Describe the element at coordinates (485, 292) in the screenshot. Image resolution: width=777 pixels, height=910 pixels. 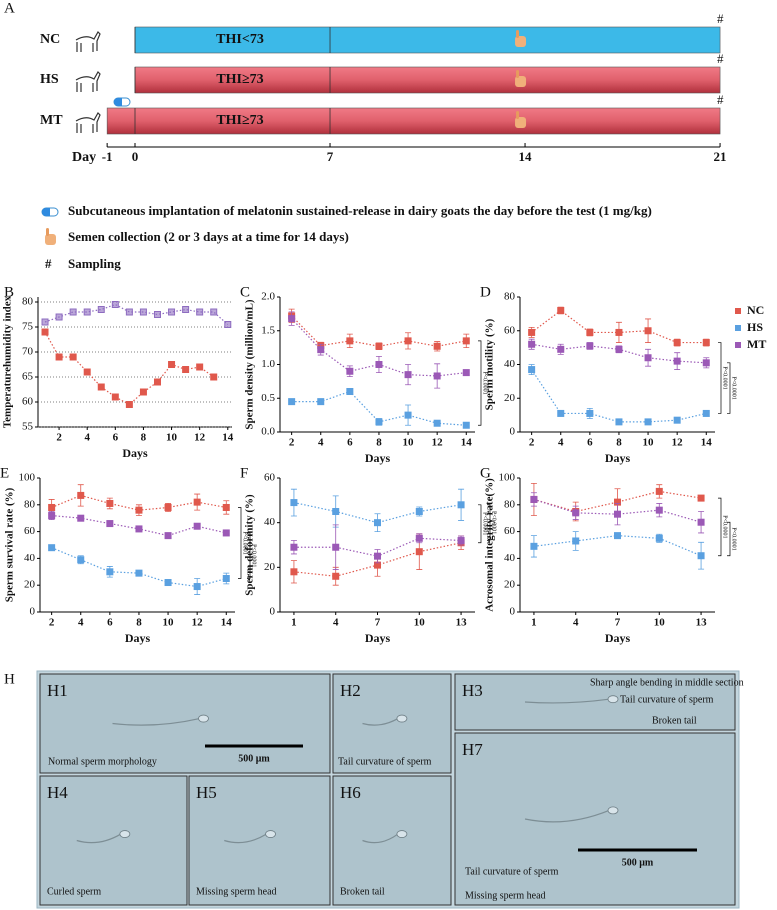
I see `panel-label: D` at that location.